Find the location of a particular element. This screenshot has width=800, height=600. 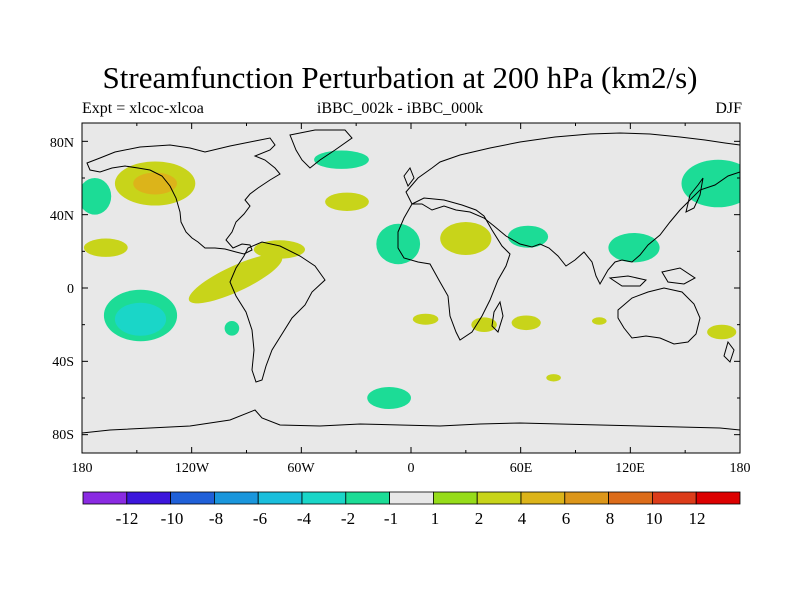

colorbar-label: 12 is located at coordinates (697, 518).